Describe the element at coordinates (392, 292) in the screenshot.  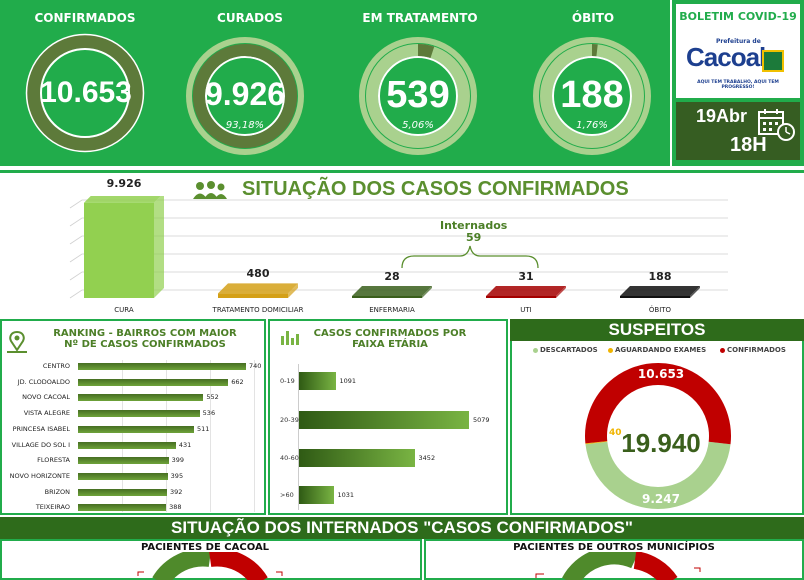
I see `bar-enfermaria` at that location.